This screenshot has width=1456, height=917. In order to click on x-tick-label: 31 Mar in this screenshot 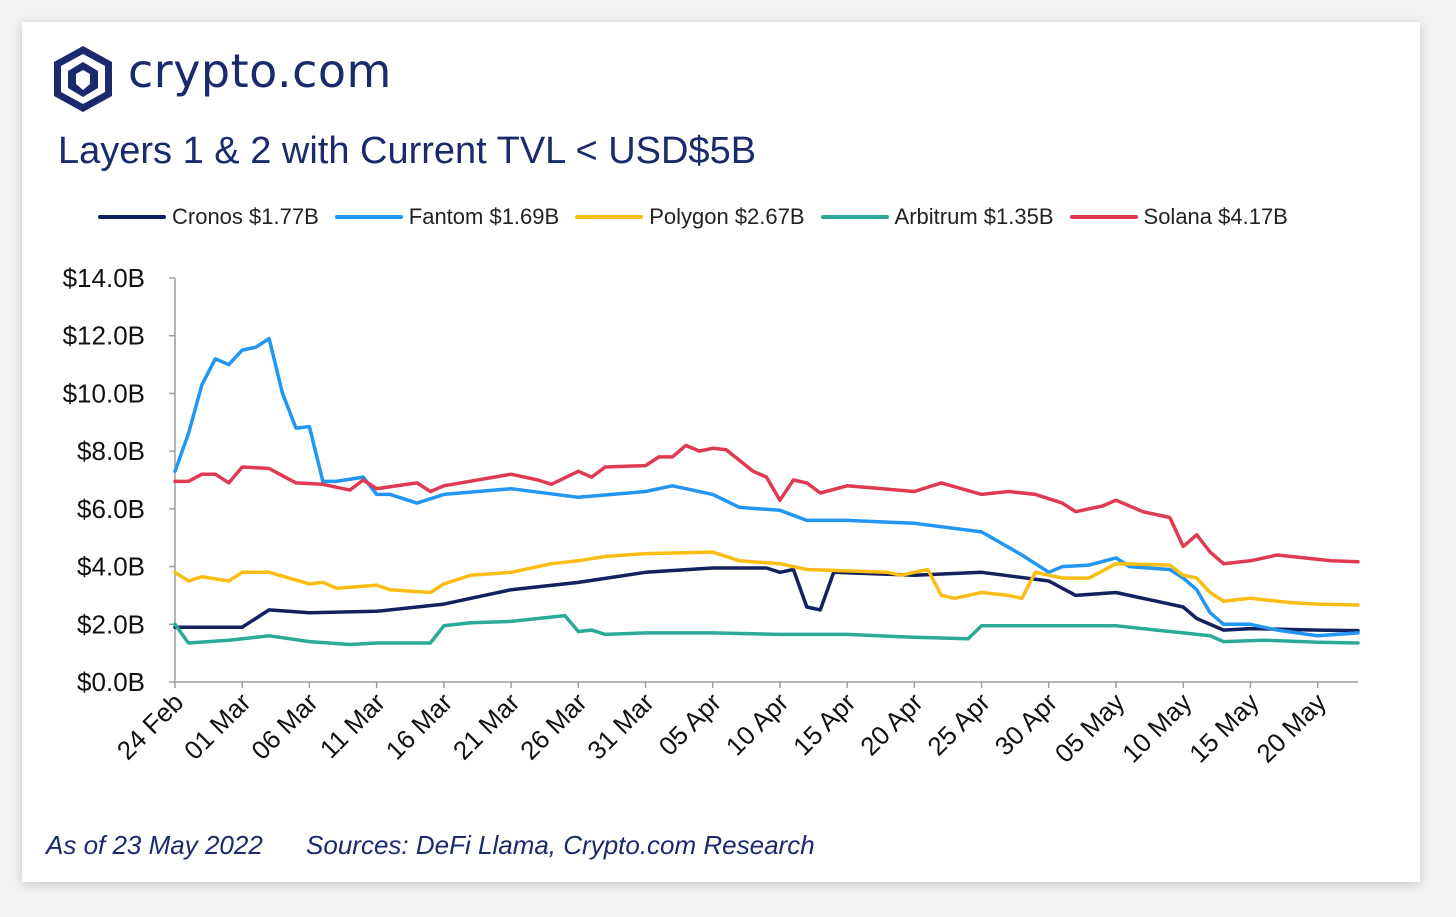, I will do `click(620, 726)`.